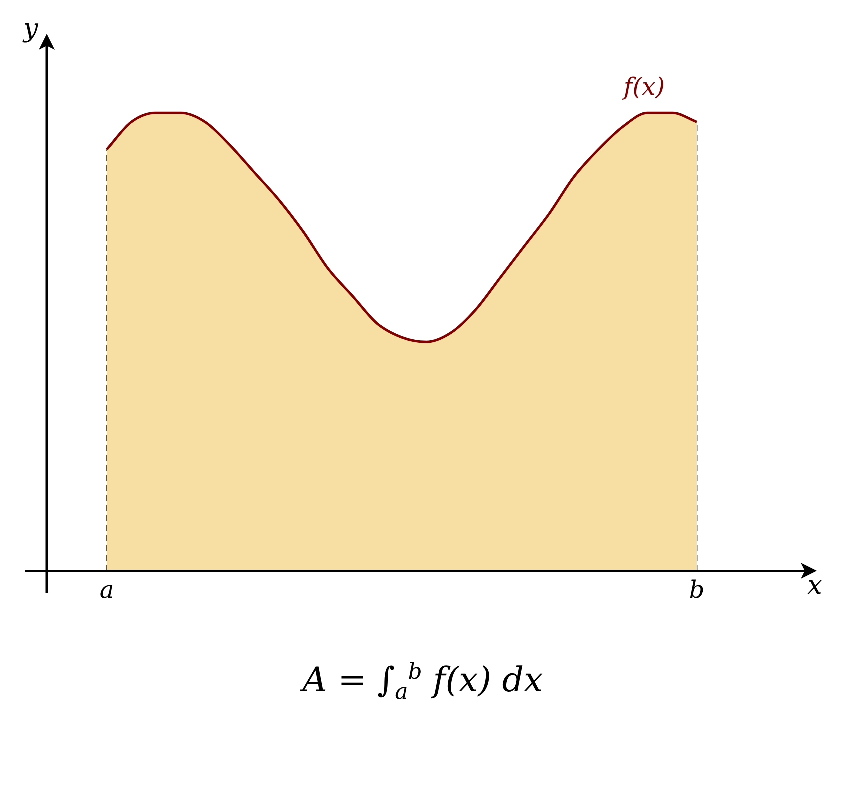 The image size is (846, 789). Describe the element at coordinates (30, 29) in the screenshot. I see `y-axis-title: y` at that location.